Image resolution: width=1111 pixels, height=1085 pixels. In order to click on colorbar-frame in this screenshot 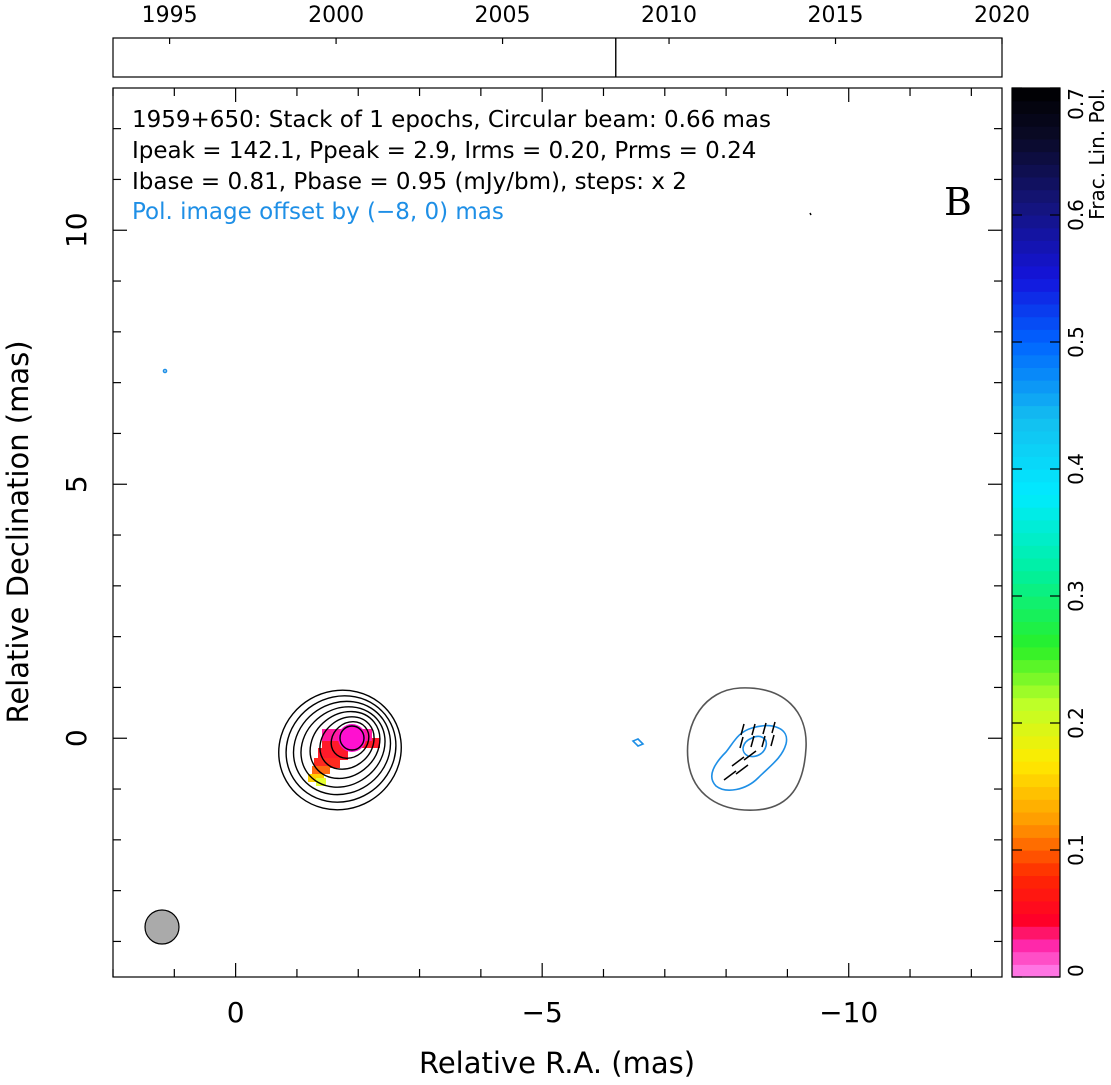, I will do `click(1036, 532)`.